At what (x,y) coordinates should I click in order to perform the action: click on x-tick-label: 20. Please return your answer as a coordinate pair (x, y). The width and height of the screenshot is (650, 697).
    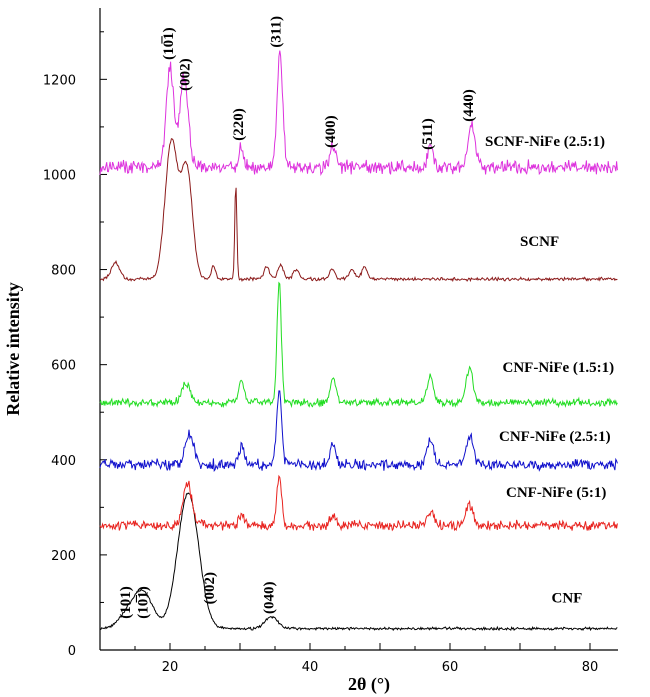
    Looking at the image, I should click on (170, 667).